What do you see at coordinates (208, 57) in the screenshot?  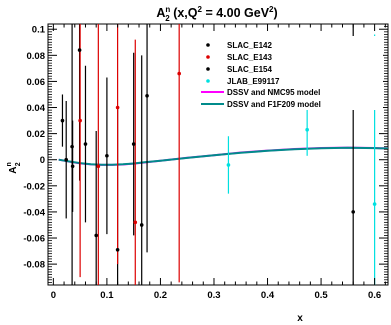 I see `legend-marker-slac-e143` at bounding box center [208, 57].